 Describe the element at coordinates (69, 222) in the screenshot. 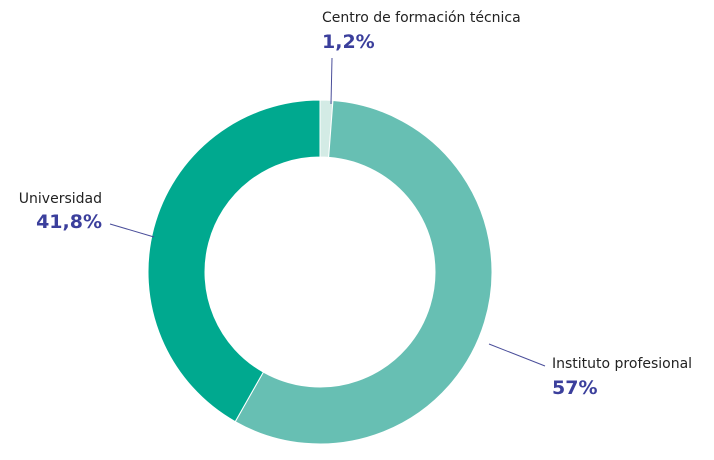

I see `slice-value: 41,8%` at that location.